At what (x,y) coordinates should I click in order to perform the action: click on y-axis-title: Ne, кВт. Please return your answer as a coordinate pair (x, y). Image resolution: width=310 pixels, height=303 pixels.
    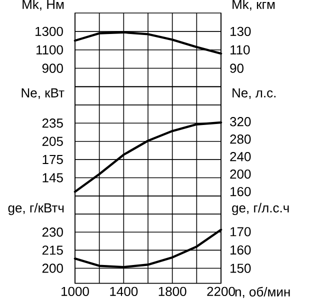
    Looking at the image, I should click on (43, 94).